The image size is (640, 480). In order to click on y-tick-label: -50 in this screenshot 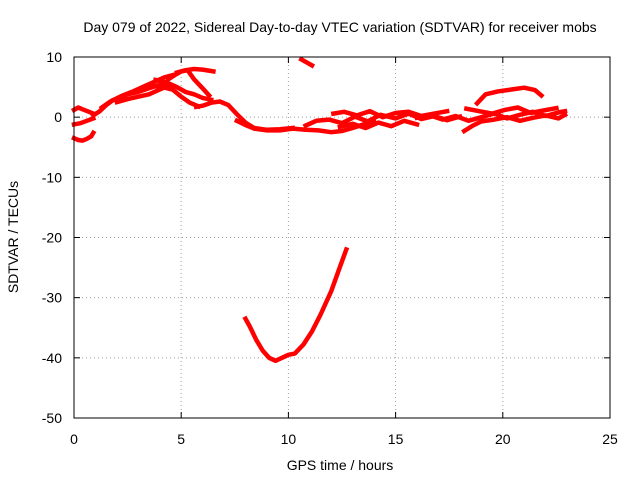, I will do `click(52, 418)`.